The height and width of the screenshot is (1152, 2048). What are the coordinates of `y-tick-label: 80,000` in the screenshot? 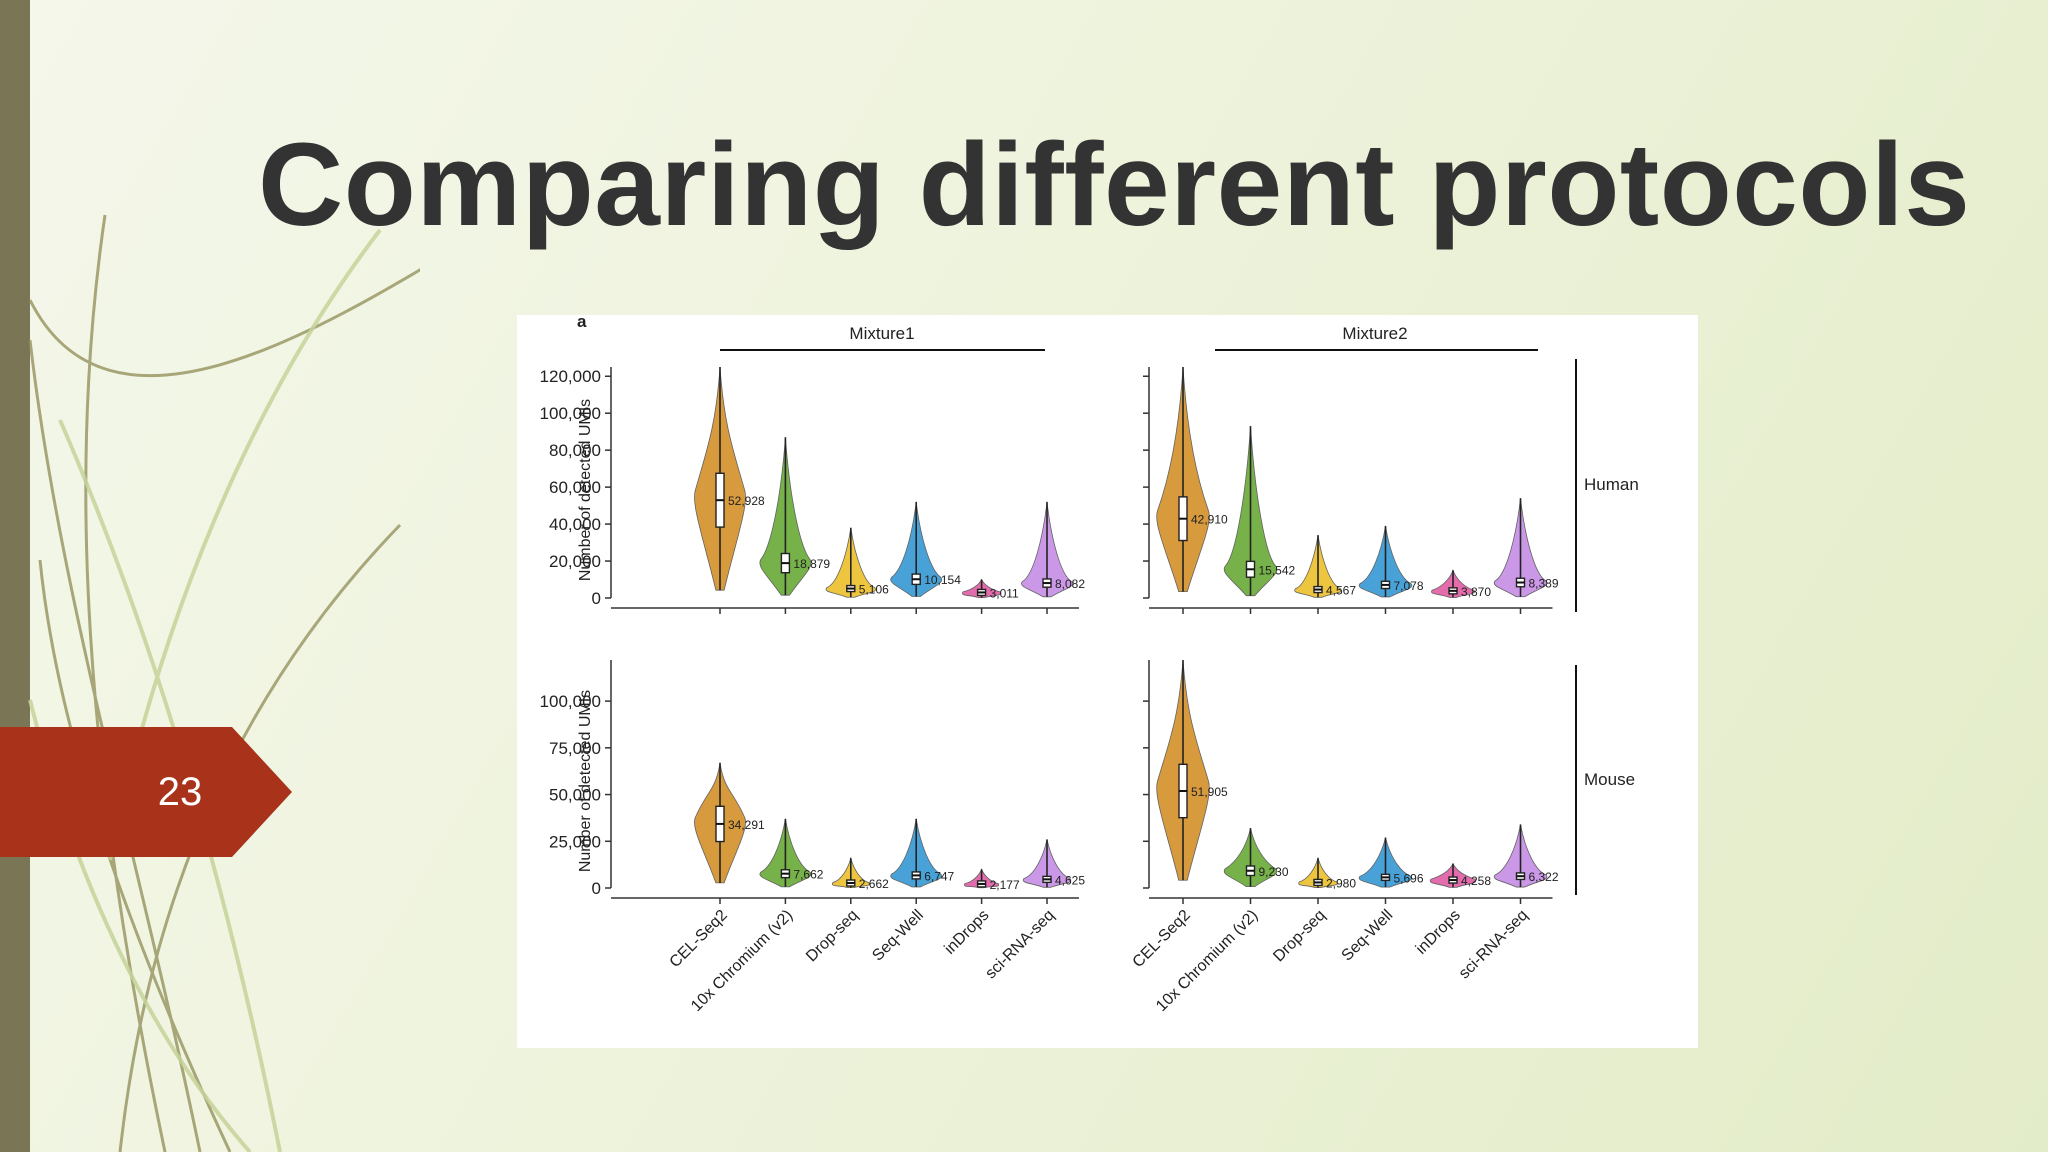 It's located at (575, 450).